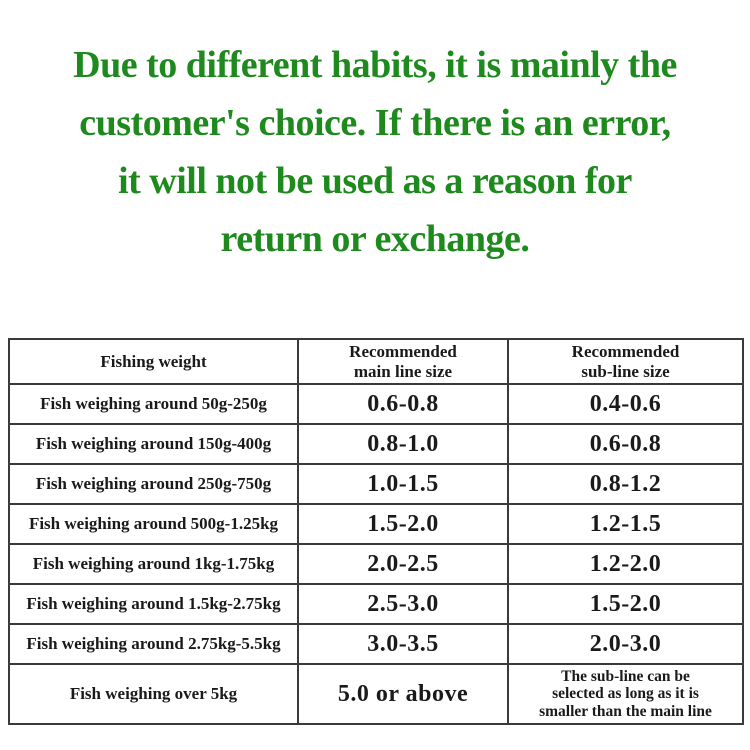  I want to click on fishing-weight-cell: Fish weighing around 250g-750g, so click(153, 484).